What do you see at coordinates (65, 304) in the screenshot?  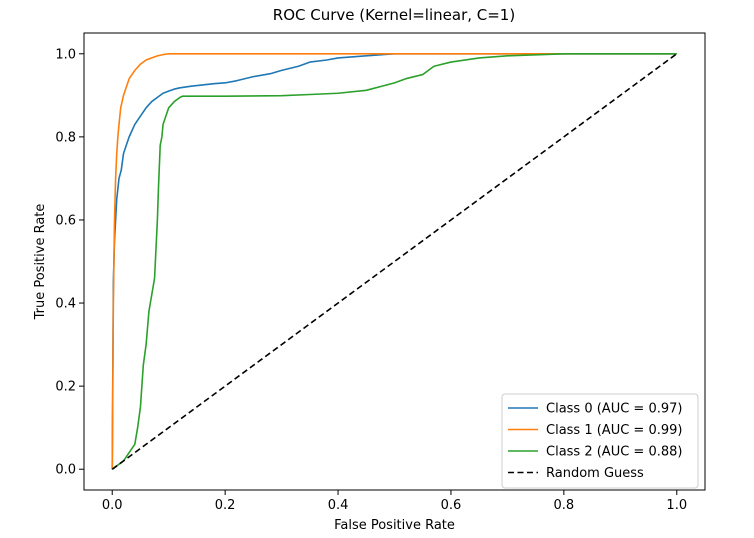 I see `y-tick-label: 0.4` at bounding box center [65, 304].